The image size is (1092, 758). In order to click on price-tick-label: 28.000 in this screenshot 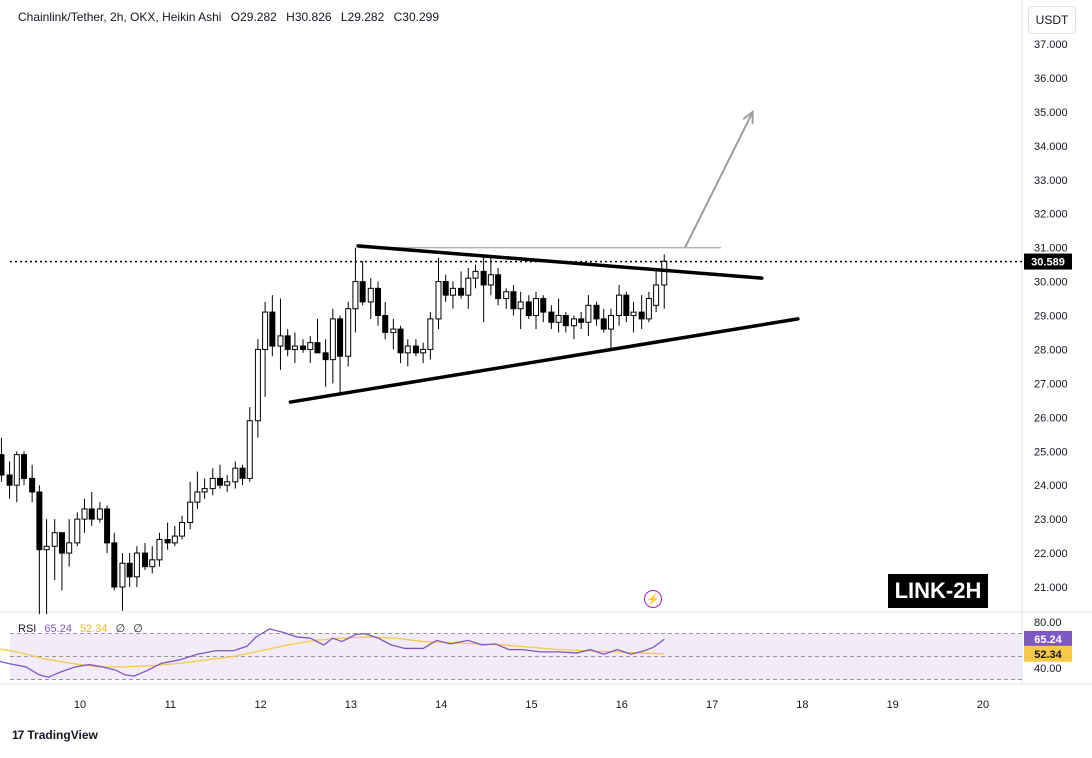, I will do `click(1051, 350)`.